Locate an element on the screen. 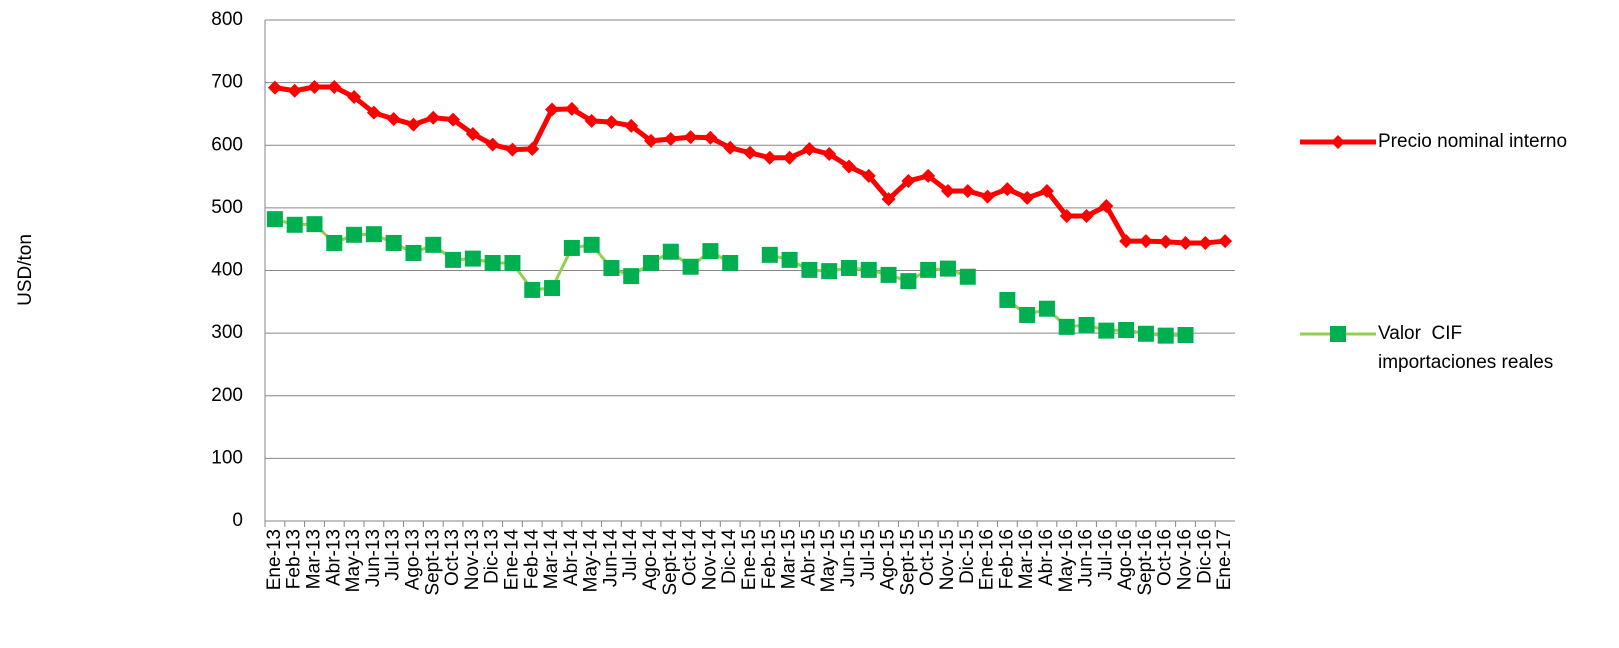  x-tick-label: Jul-14 is located at coordinates (630, 555).